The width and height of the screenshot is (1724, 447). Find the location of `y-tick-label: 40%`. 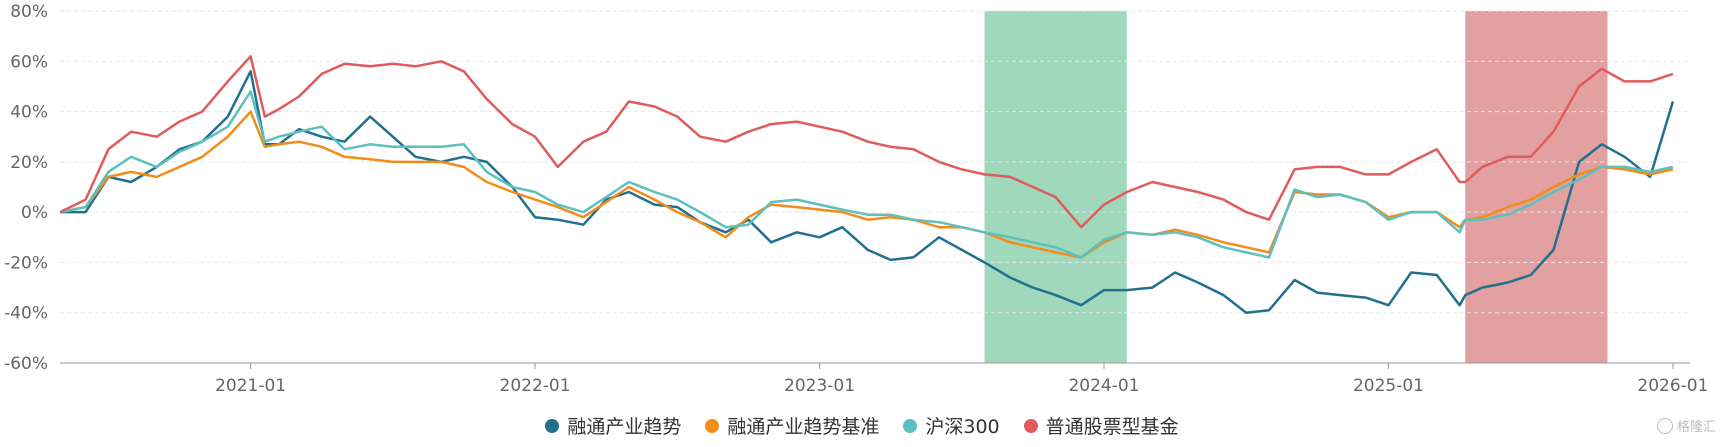

y-tick-label: 40% is located at coordinates (29, 113).